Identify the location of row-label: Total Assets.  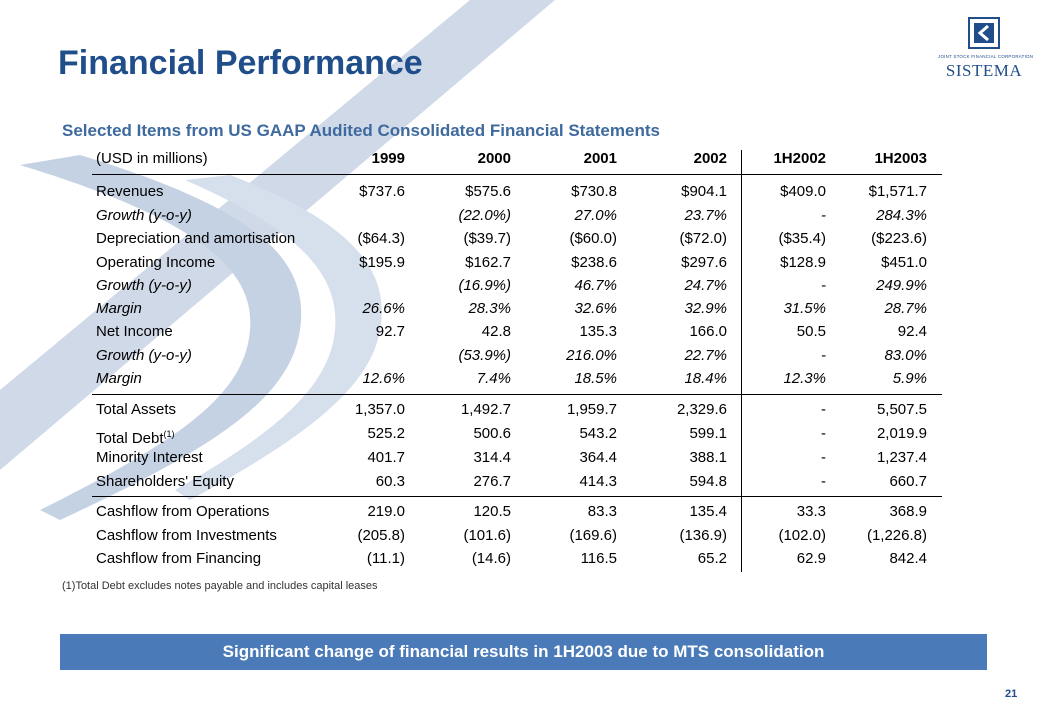
(136, 410).